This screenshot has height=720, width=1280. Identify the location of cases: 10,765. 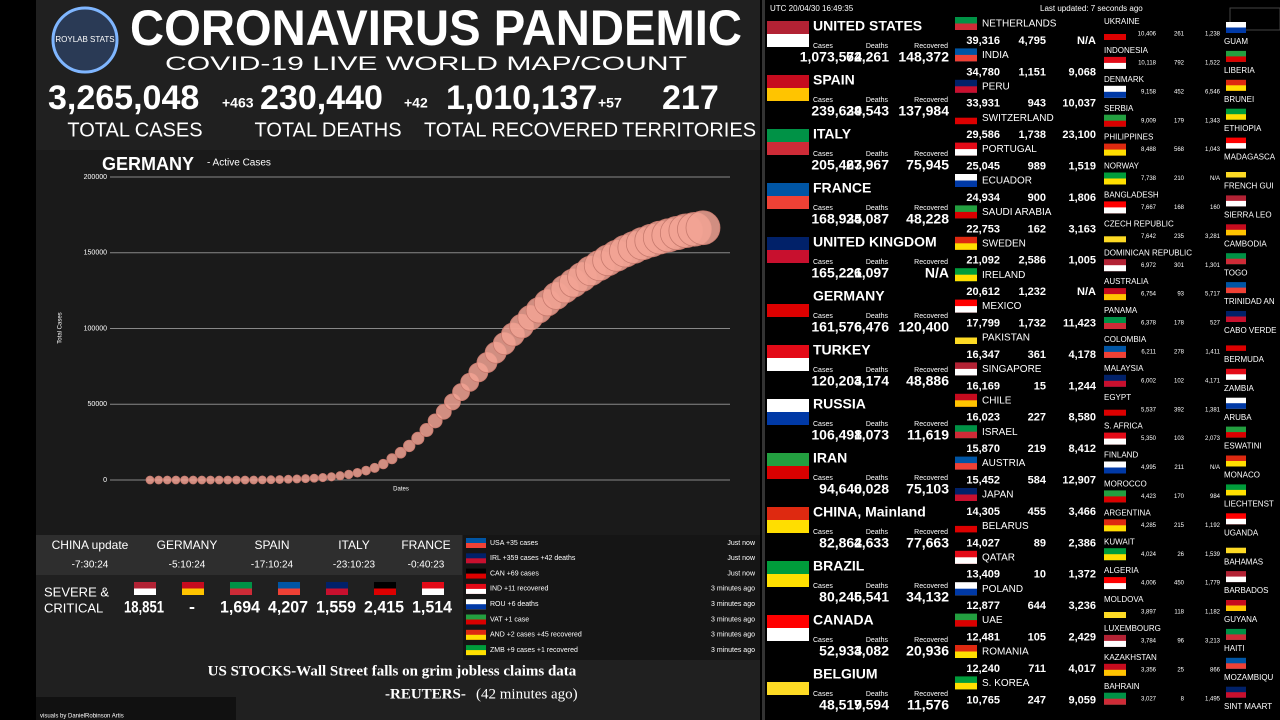
(983, 700).